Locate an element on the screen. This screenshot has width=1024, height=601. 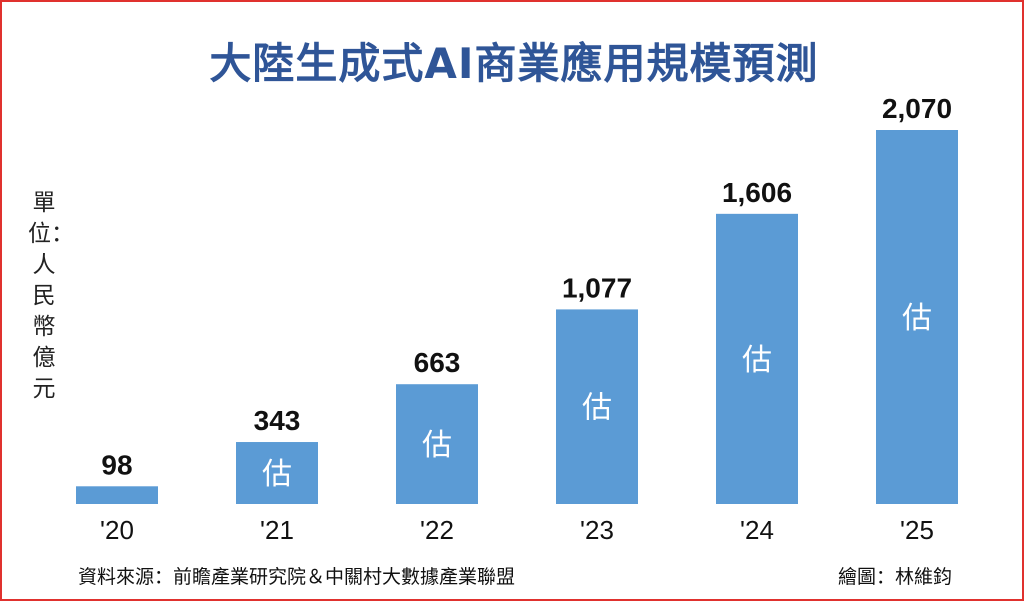
source-note: 資料來源：前瞻產業研究院＆中關村大數據產業聯盟 is located at coordinates (297, 577).